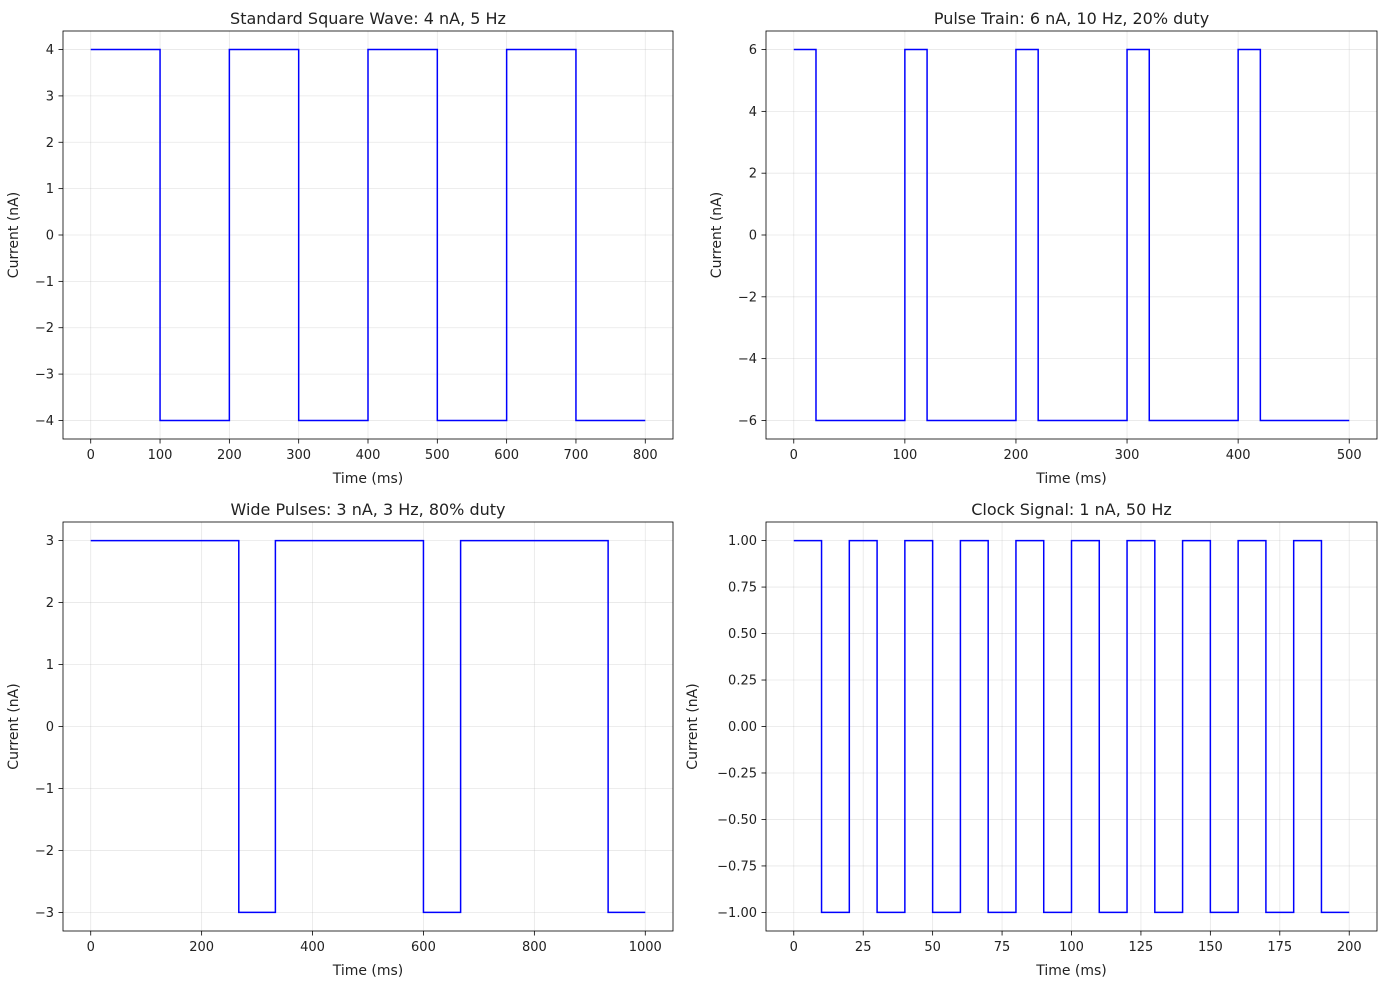 Image resolution: width=1387 pixels, height=986 pixels. What do you see at coordinates (368, 18) in the screenshot?
I see `subplot-title: Standard Square Wave: 4 nA, 5 Hz` at bounding box center [368, 18].